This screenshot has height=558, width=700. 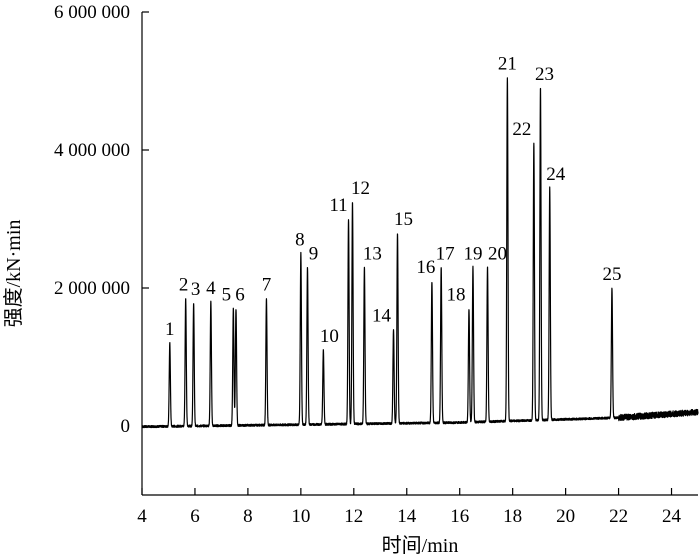 What do you see at coordinates (360, 188) in the screenshot?
I see `peak-label: 12` at bounding box center [360, 188].